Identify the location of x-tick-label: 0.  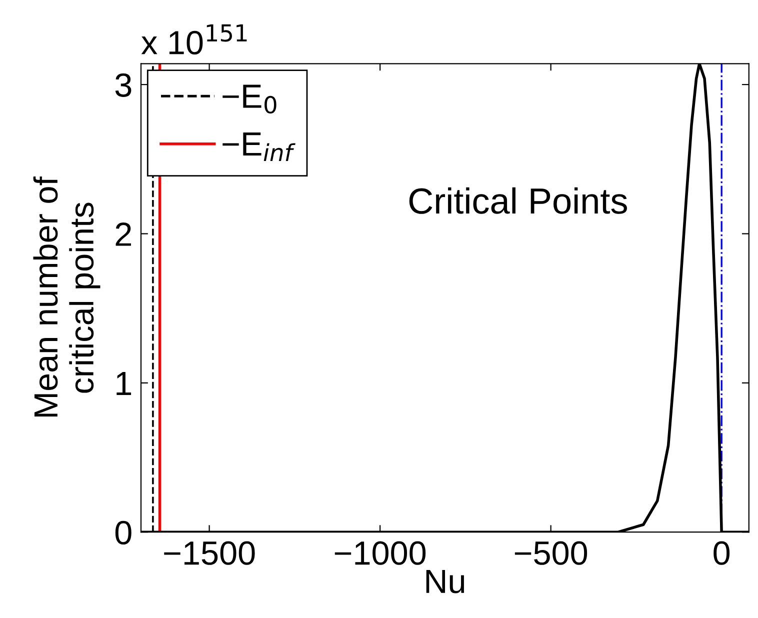
(722, 553).